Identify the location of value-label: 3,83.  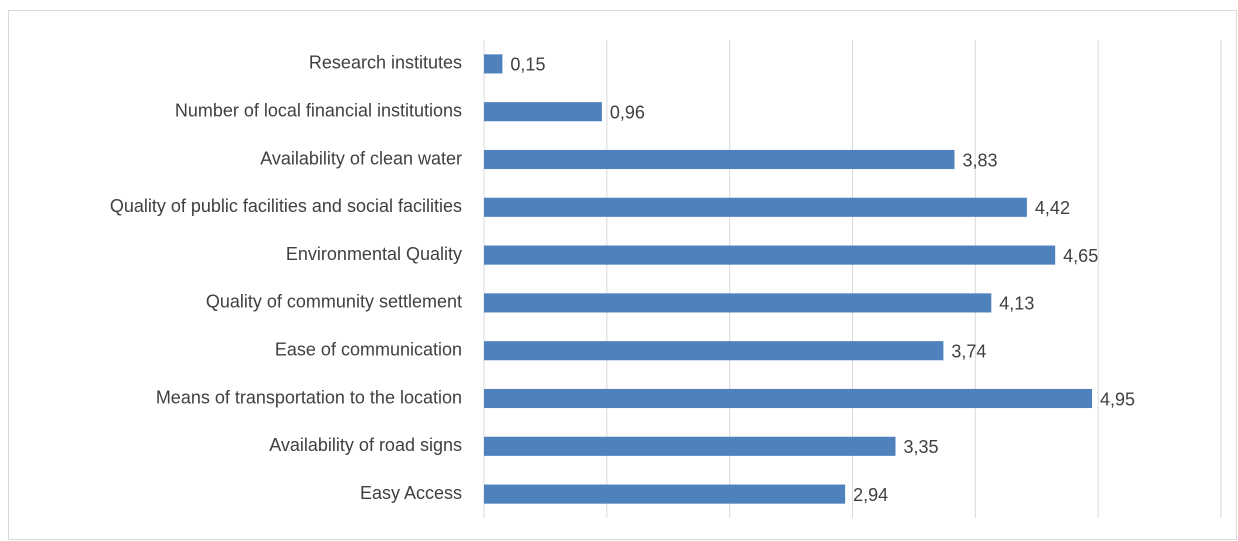
(979, 160).